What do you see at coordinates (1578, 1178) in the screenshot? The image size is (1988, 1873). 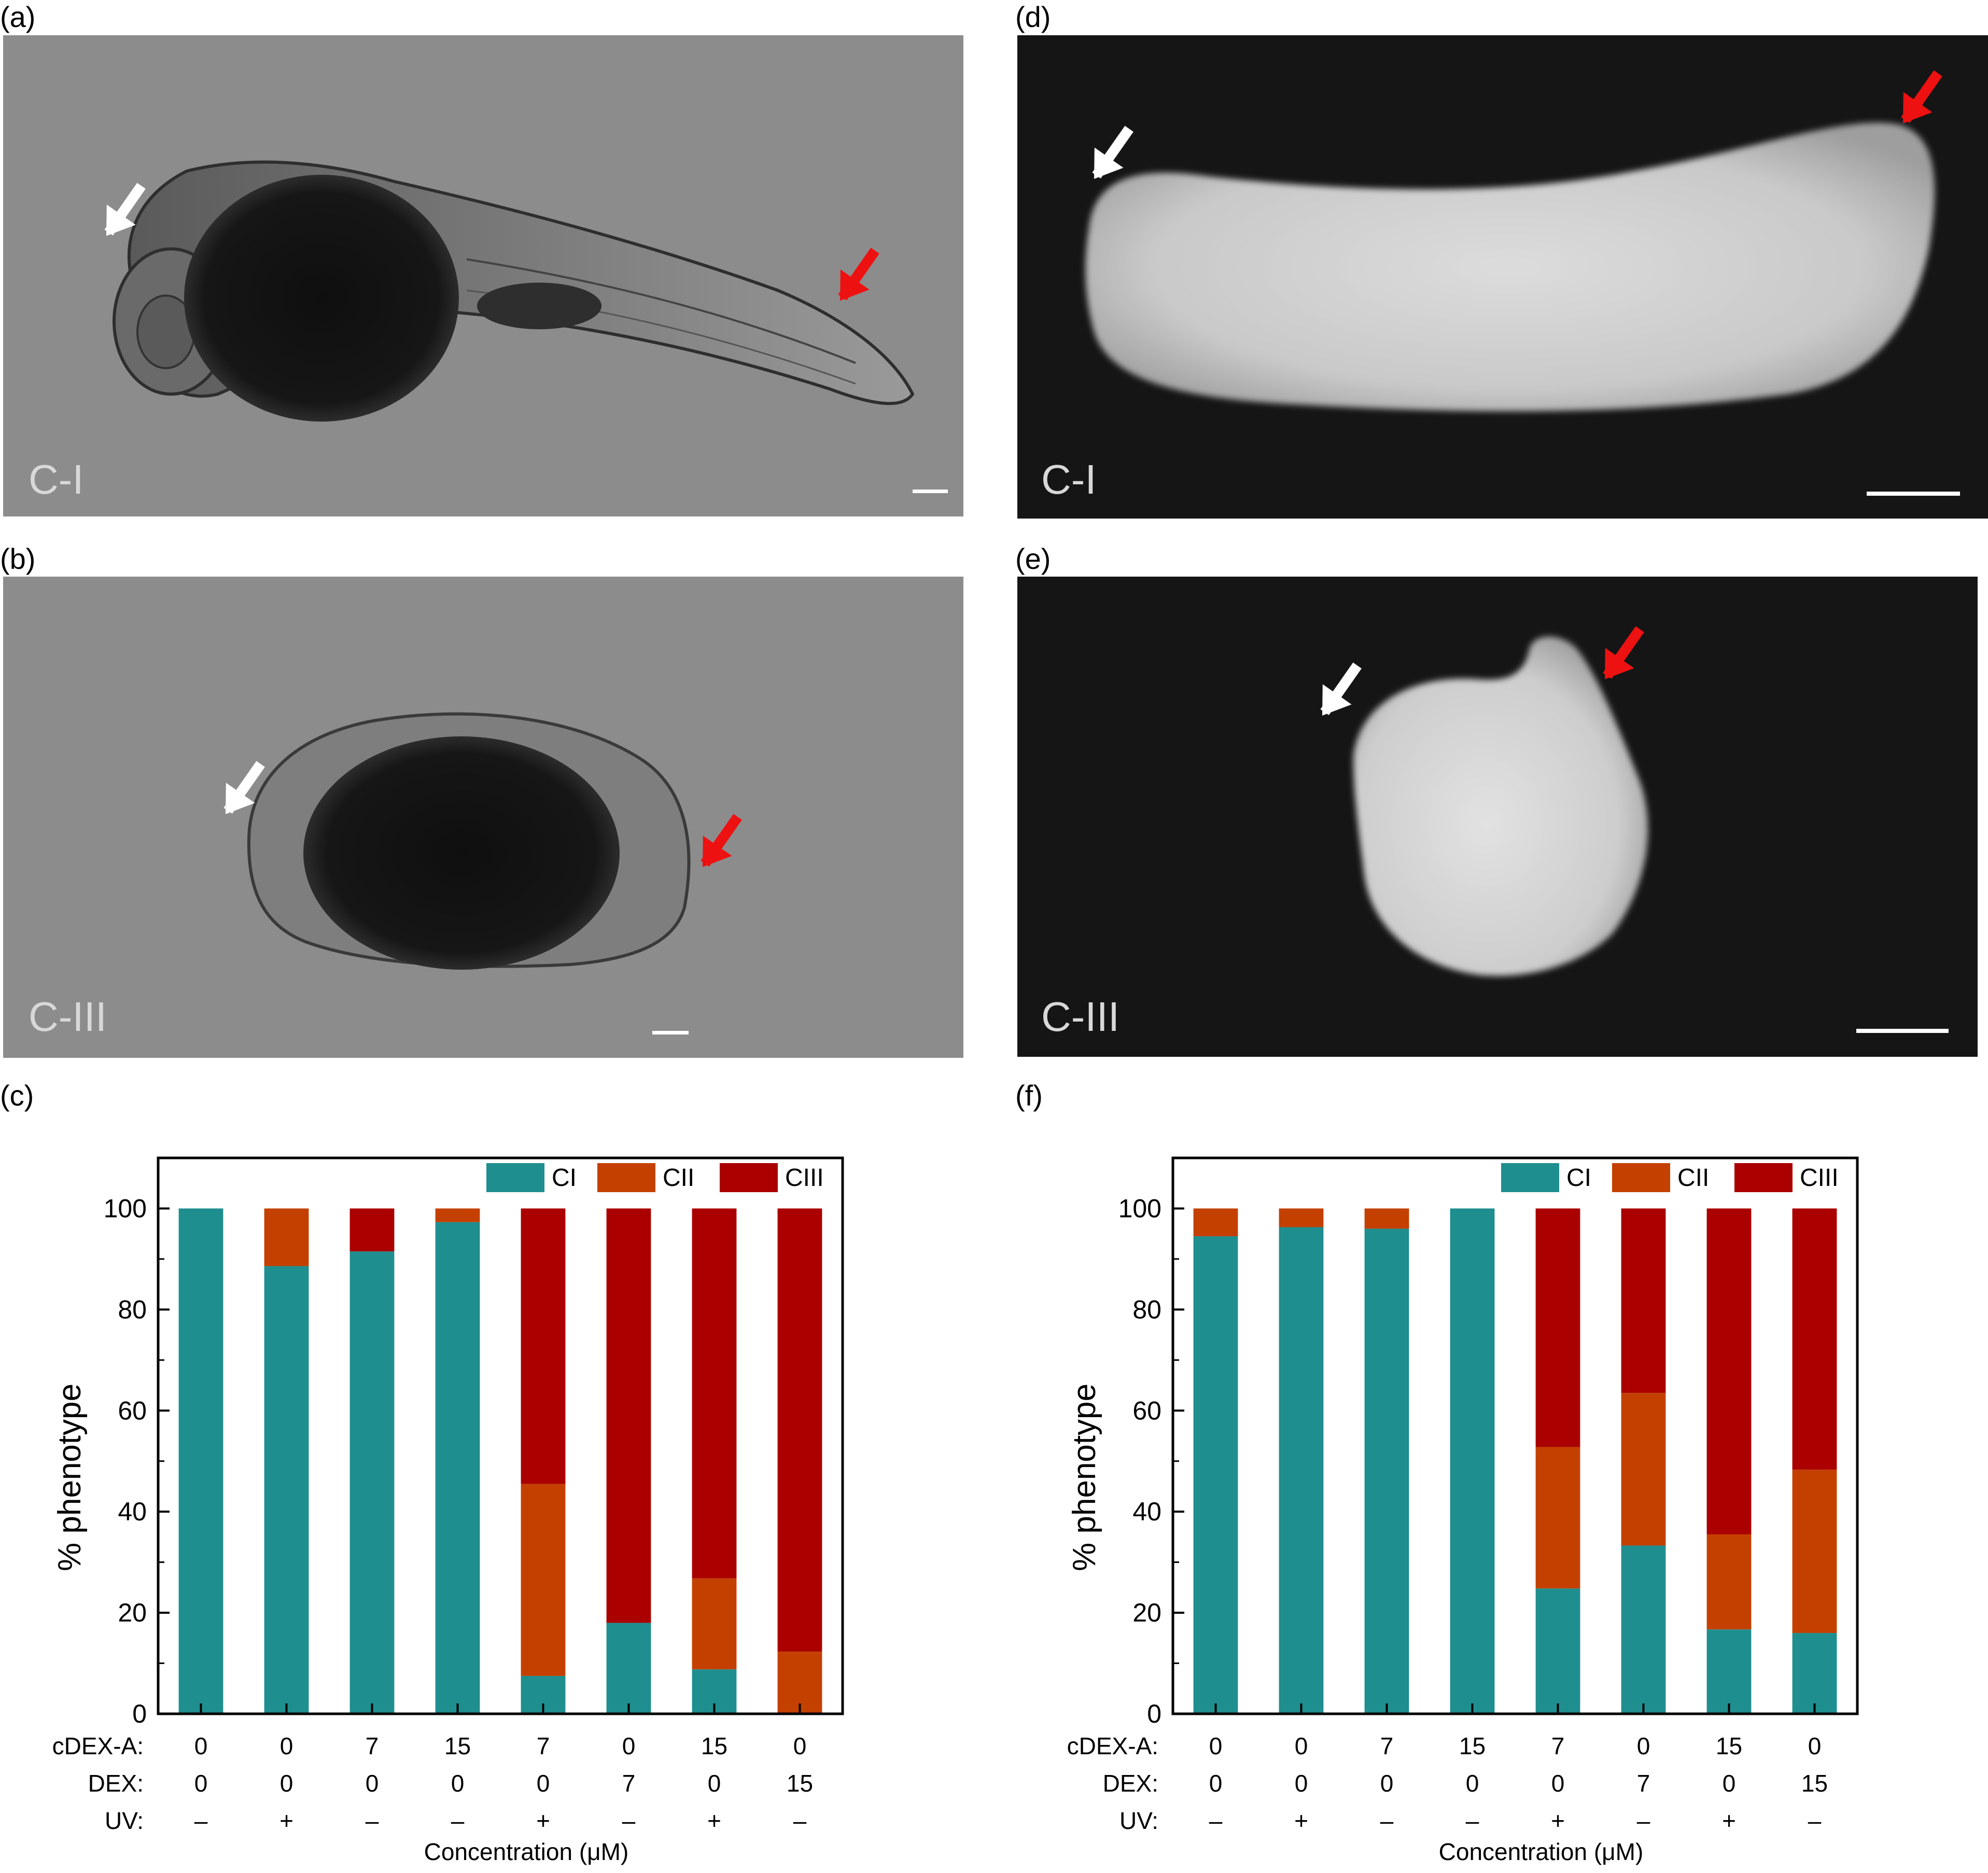 I see `legend-label-f-ci: CI` at bounding box center [1578, 1178].